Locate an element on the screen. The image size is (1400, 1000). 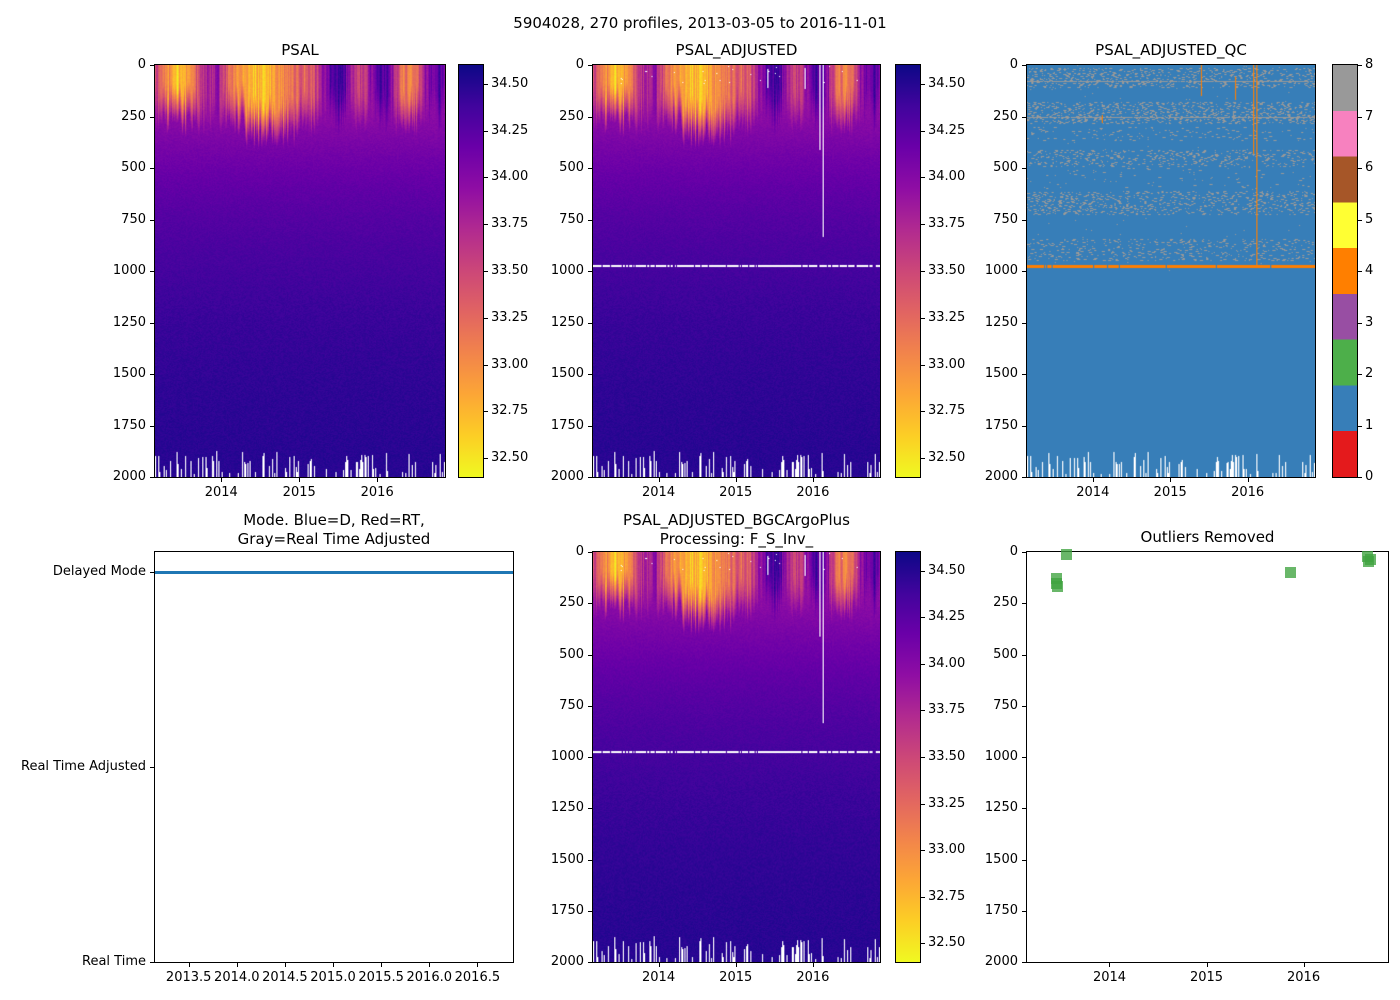
x-tick-label: 2014.0 is located at coordinates (237, 977).